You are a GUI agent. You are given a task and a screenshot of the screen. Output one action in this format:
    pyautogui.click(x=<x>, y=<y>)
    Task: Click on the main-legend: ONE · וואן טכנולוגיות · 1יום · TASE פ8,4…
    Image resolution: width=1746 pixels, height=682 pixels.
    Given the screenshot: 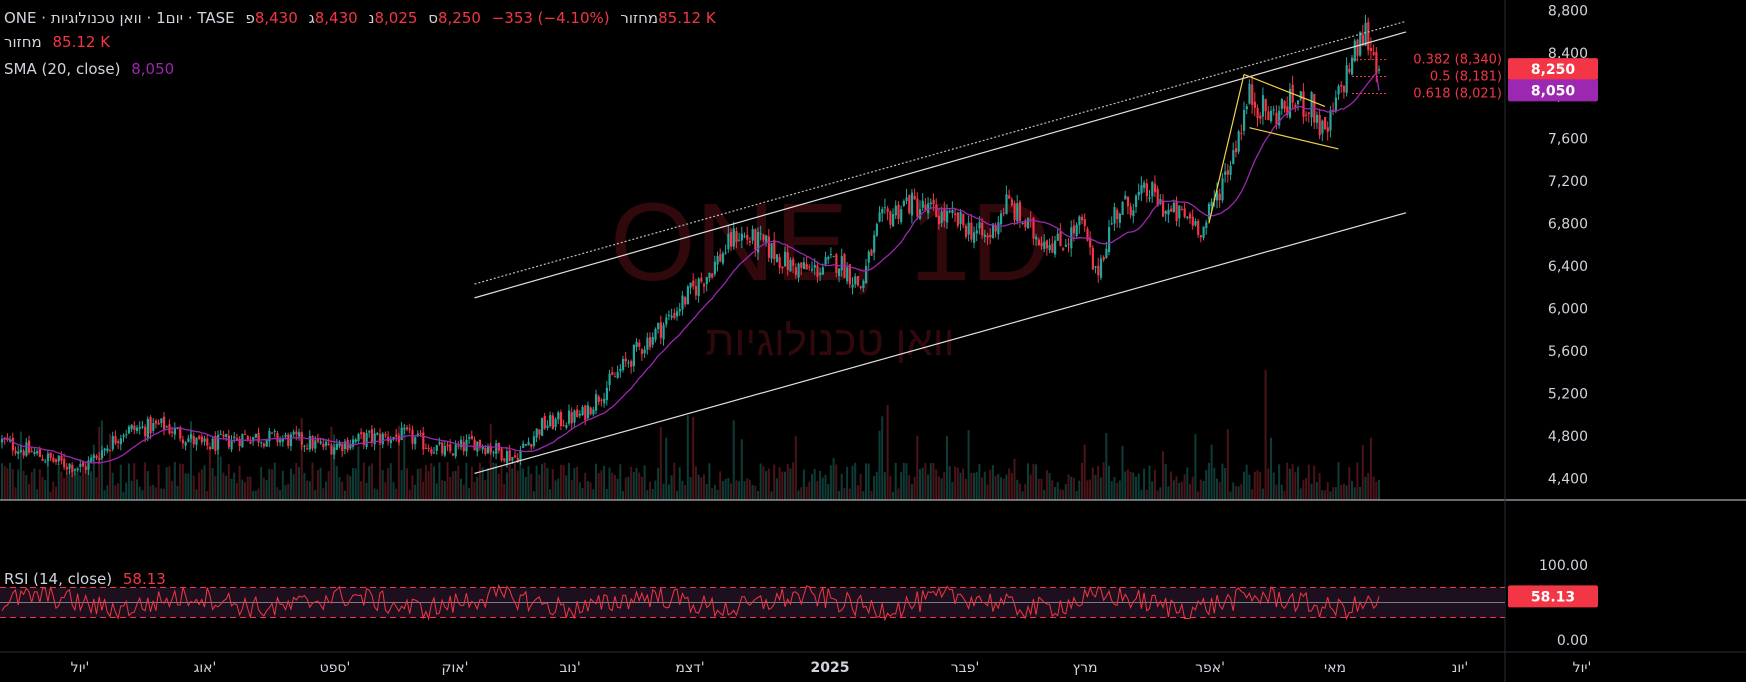 What is the action you would take?
    pyautogui.click(x=360, y=18)
    